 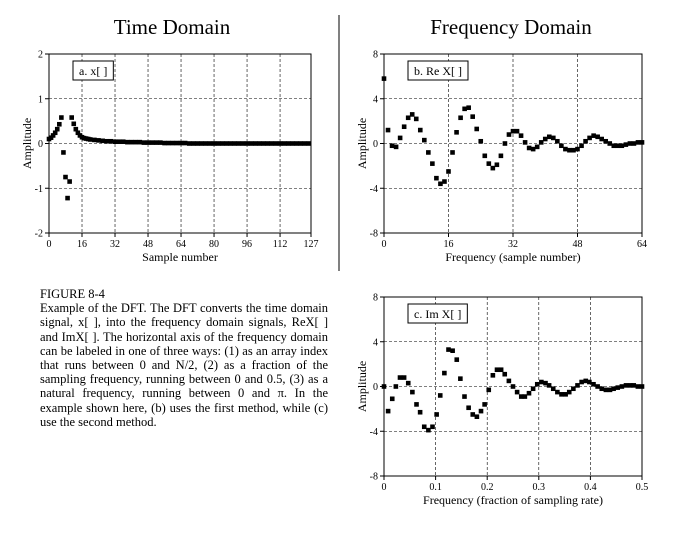 I want to click on x-axis-label: Frequency (fraction of sampling rate), so click(x=513, y=500).